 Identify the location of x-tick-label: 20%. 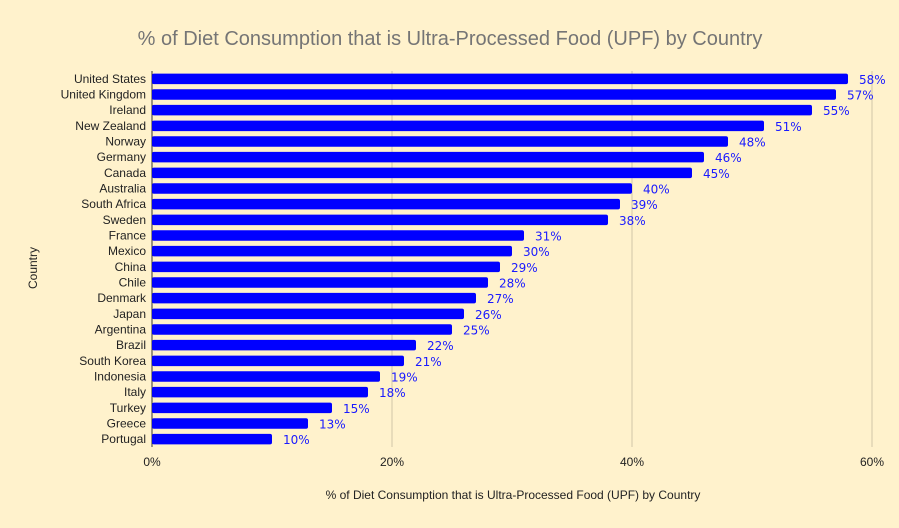
(392, 462).